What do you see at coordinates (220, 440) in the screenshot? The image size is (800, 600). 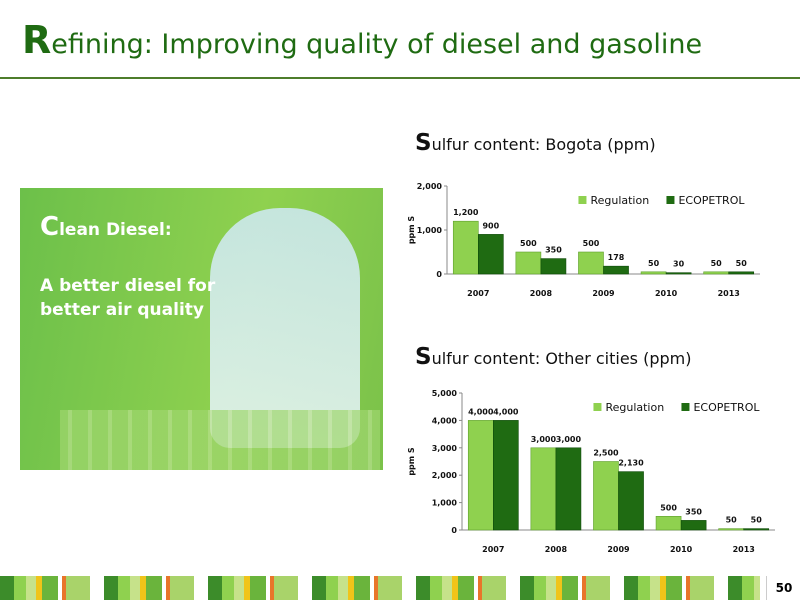 I see `skyline` at bounding box center [220, 440].